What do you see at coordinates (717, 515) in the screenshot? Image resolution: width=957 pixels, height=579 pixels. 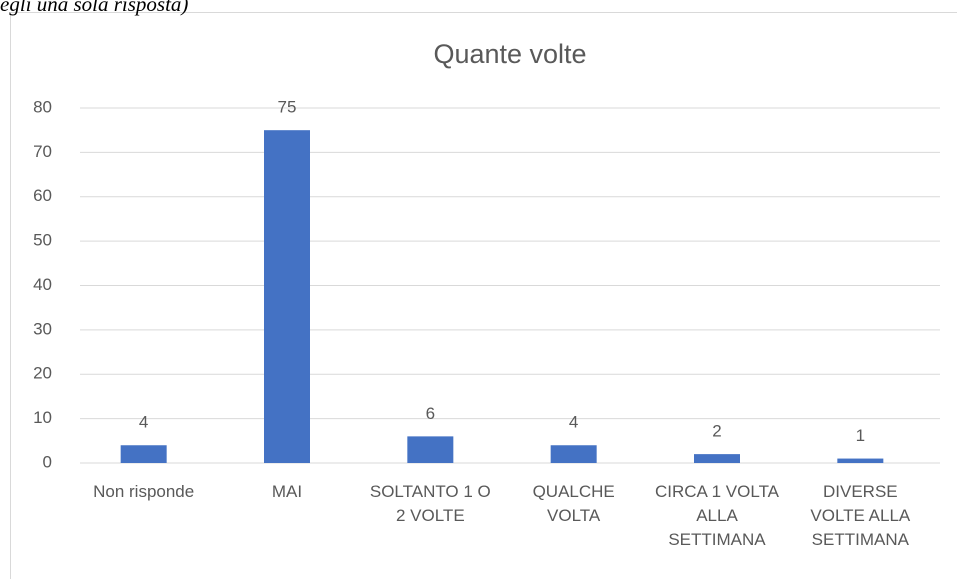 I see `x-tick-label: CIRCA 1 VOLTA ALLA SETTIMANA` at bounding box center [717, 515].